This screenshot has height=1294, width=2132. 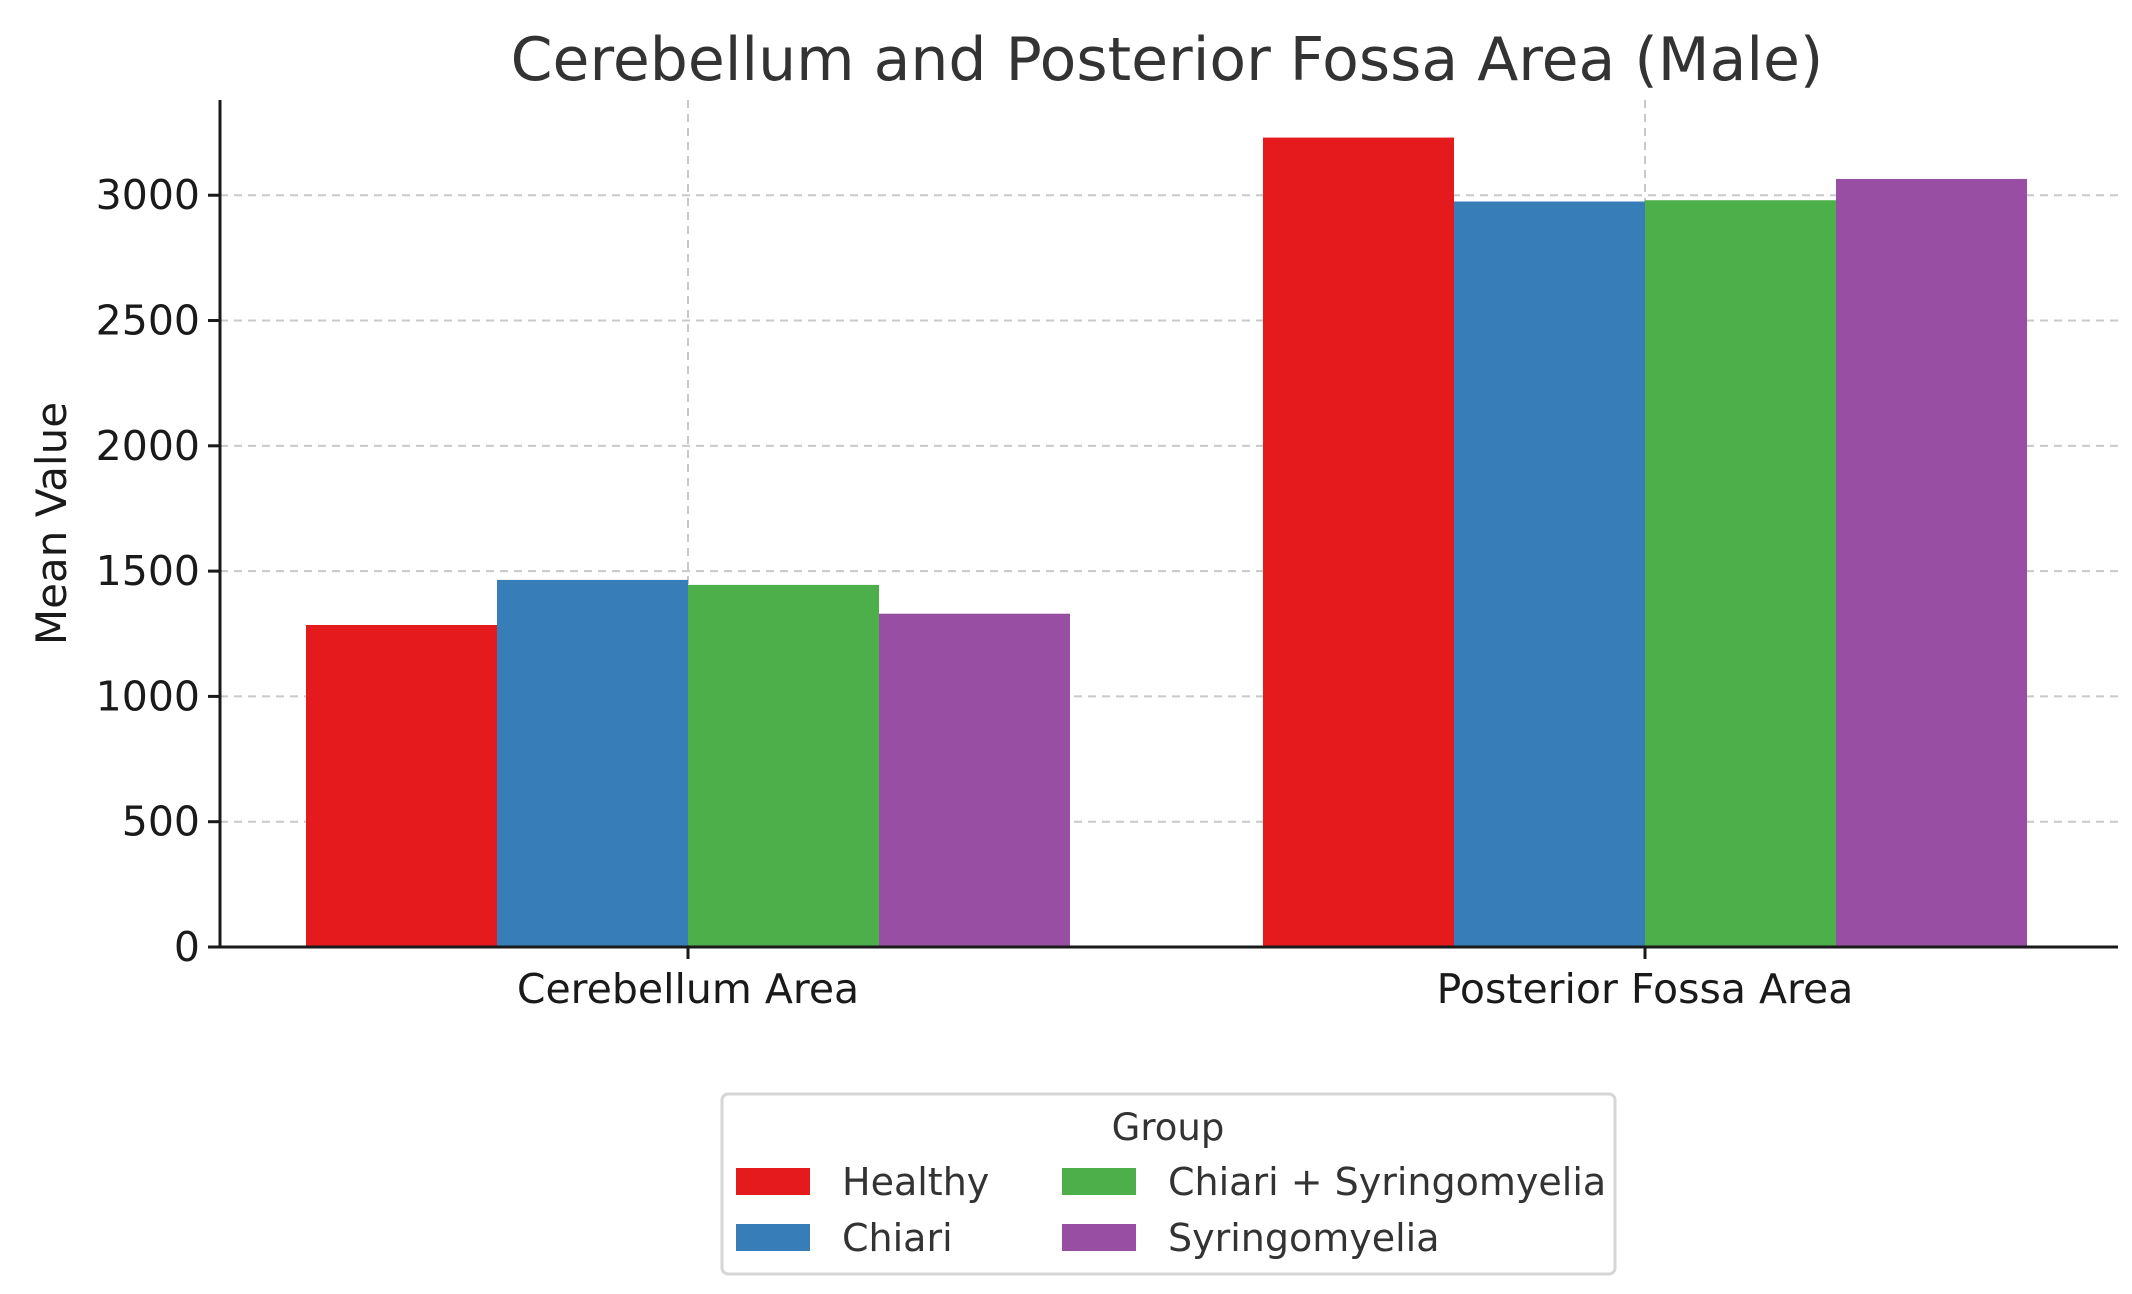 I want to click on legend-swatch-chiari, so click(x=773, y=1237).